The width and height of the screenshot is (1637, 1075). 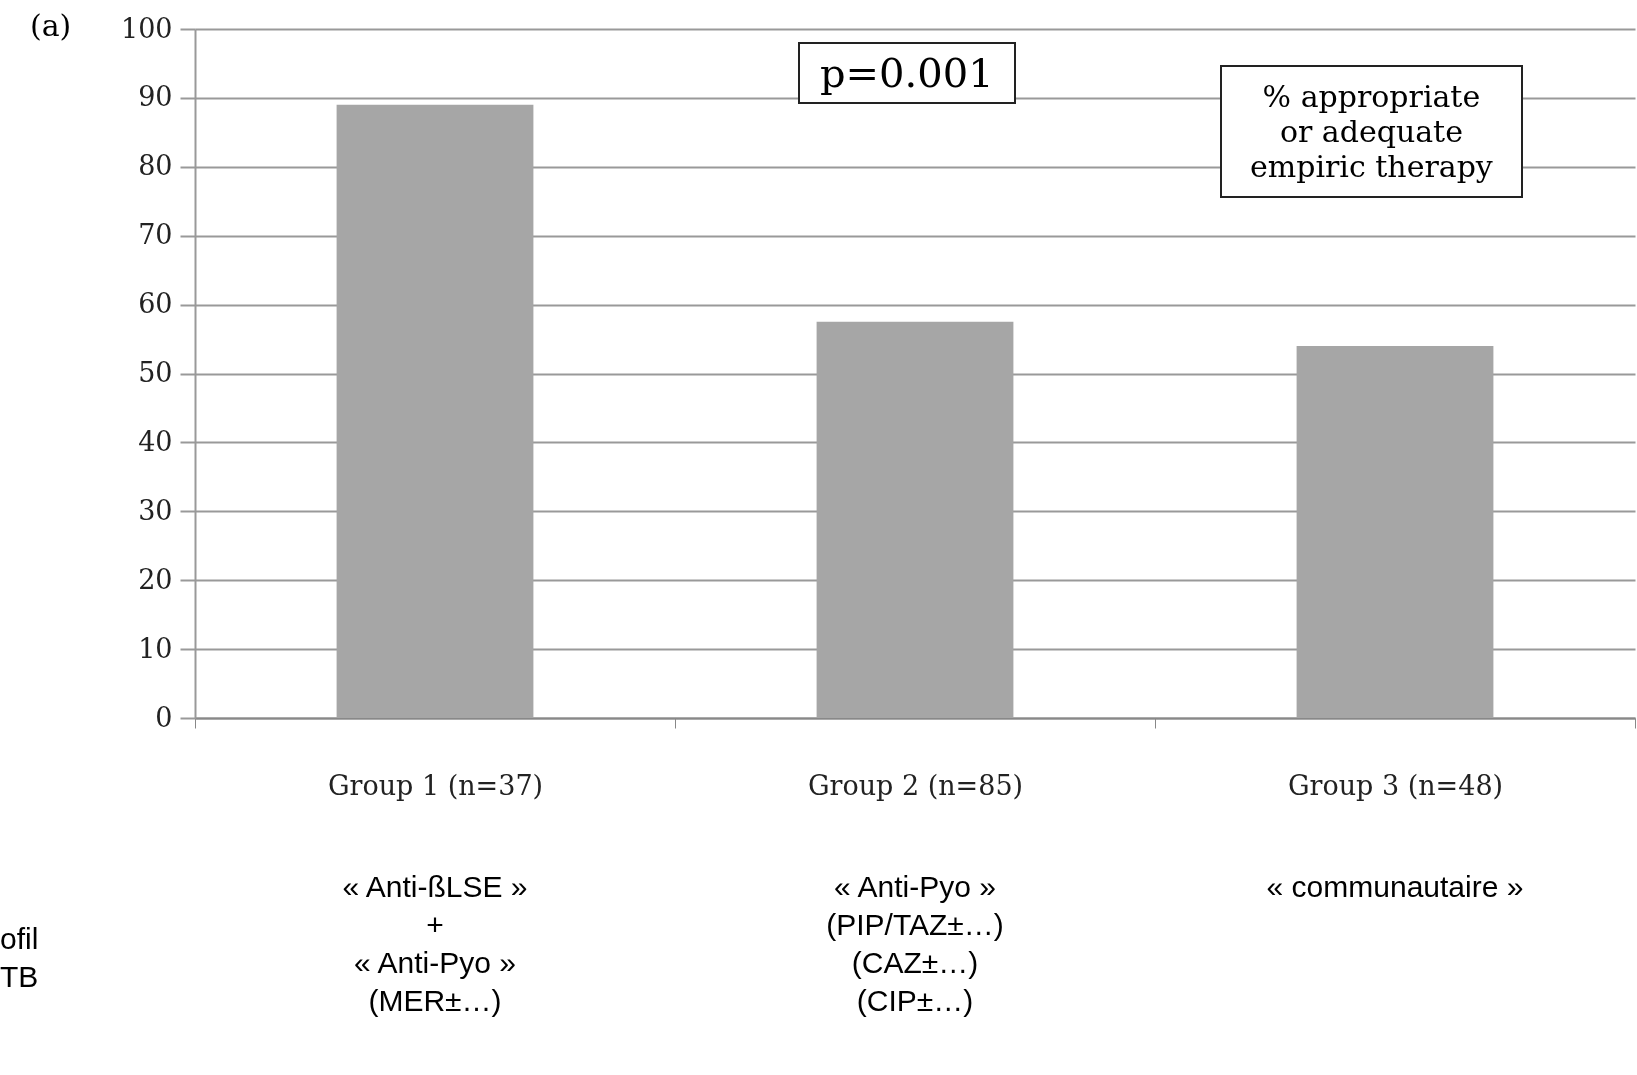 I want to click on y-tick-label: 50, so click(x=155, y=372).